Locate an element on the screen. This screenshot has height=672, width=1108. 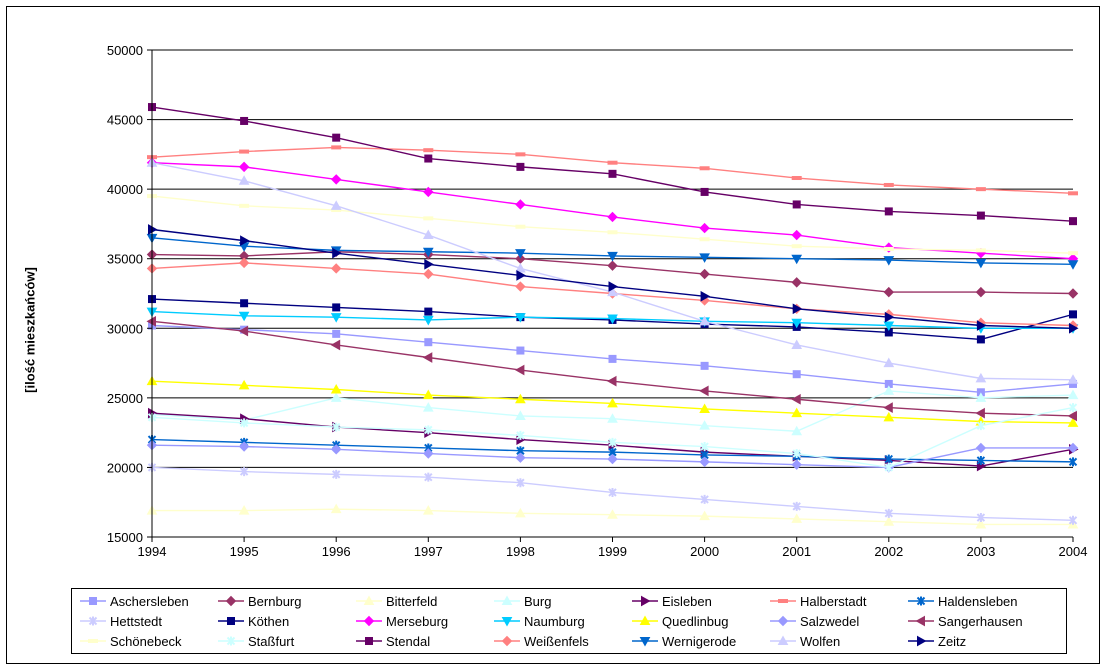
x-tick-label: 1994 is located at coordinates (152, 551).